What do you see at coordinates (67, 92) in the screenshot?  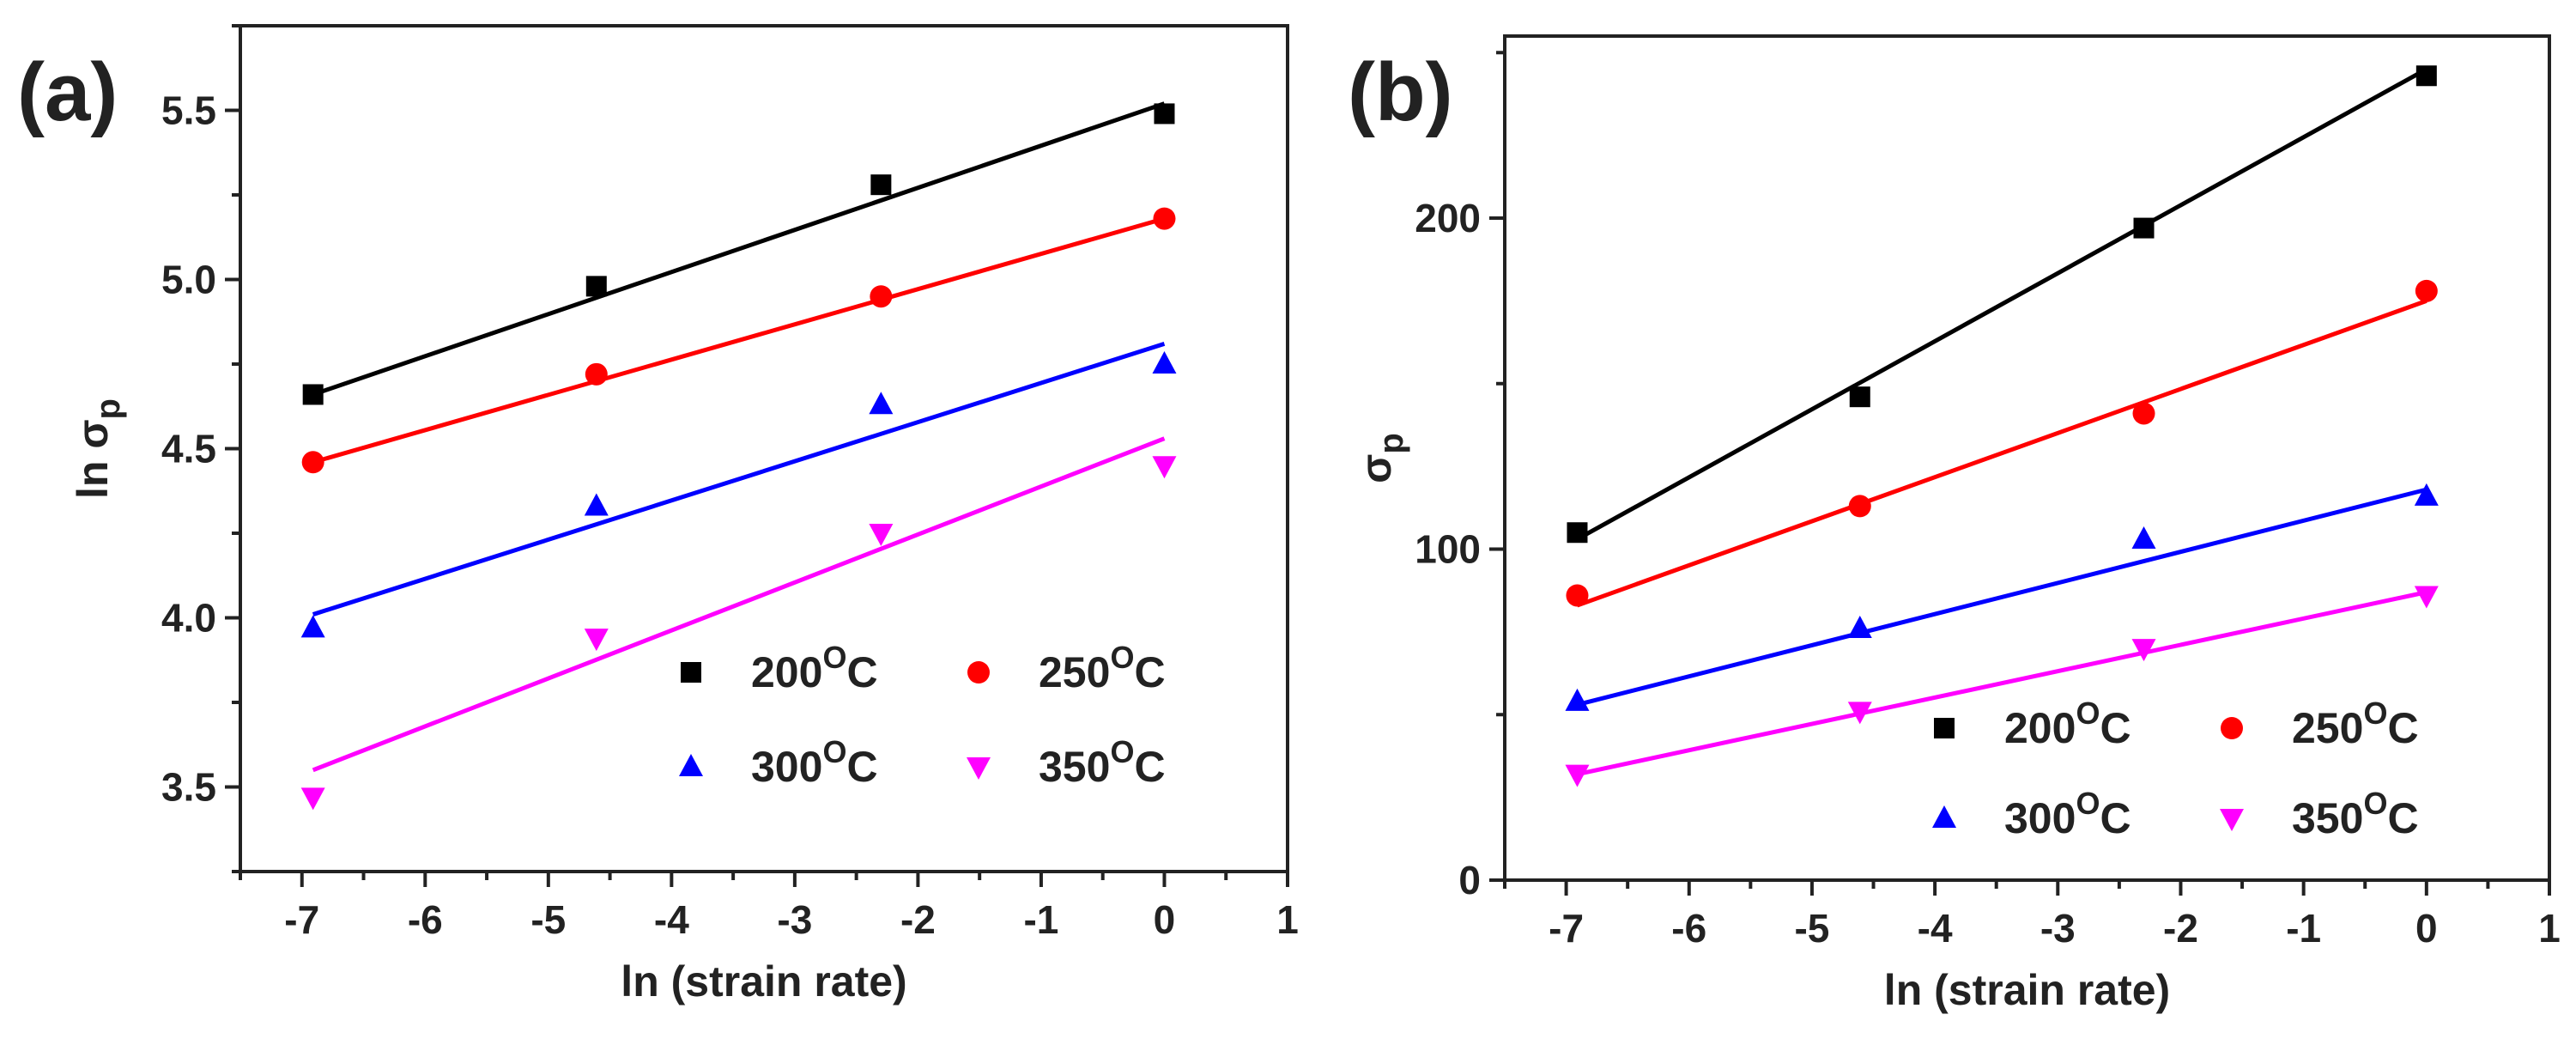 I see `panel-label: (a)` at bounding box center [67, 92].